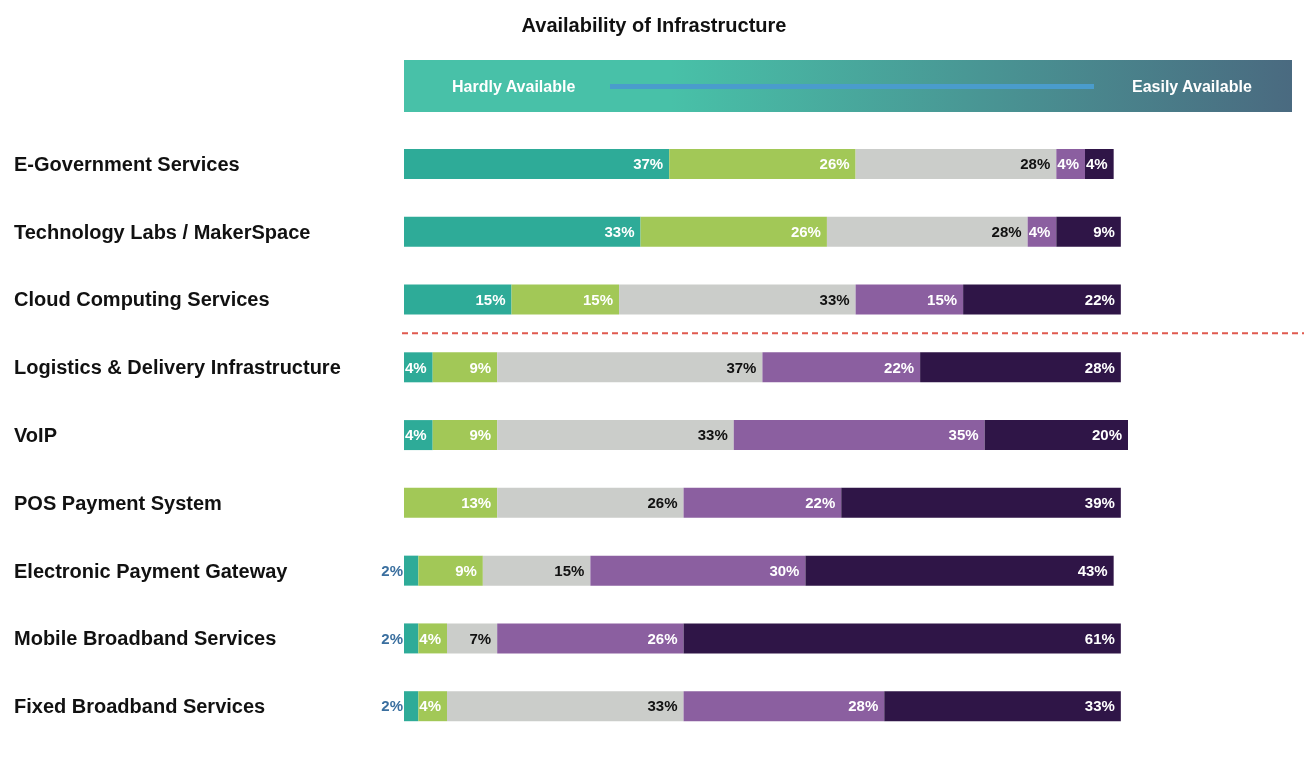  I want to click on data-label: 7%, so click(480, 638).